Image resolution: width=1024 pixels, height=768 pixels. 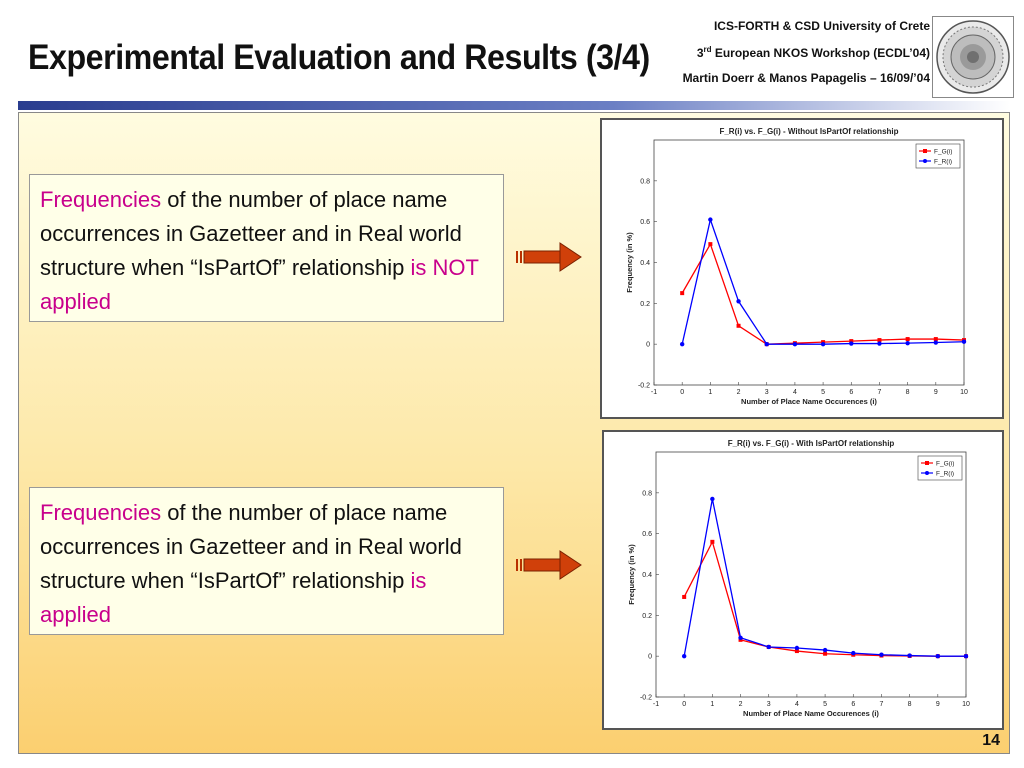 What do you see at coordinates (973, 57) in the screenshot?
I see `university-seal-logo` at bounding box center [973, 57].